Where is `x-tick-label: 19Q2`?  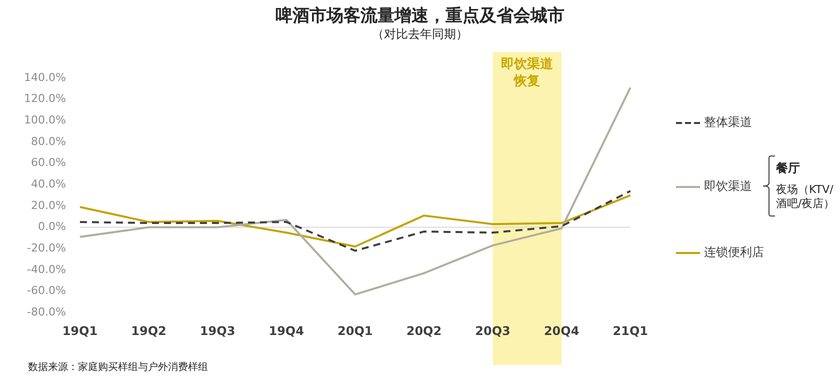
x-tick-label: 19Q2 is located at coordinates (148, 331).